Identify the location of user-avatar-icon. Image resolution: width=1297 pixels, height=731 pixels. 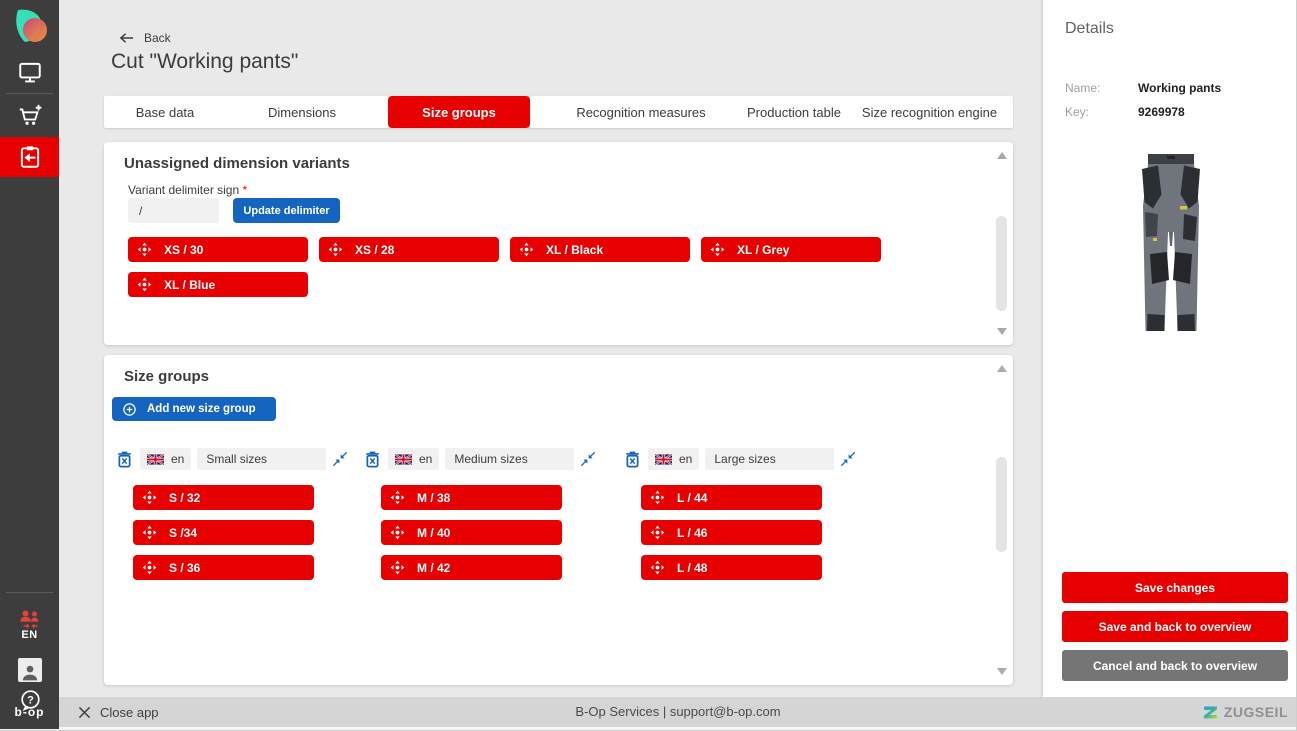
(29, 670).